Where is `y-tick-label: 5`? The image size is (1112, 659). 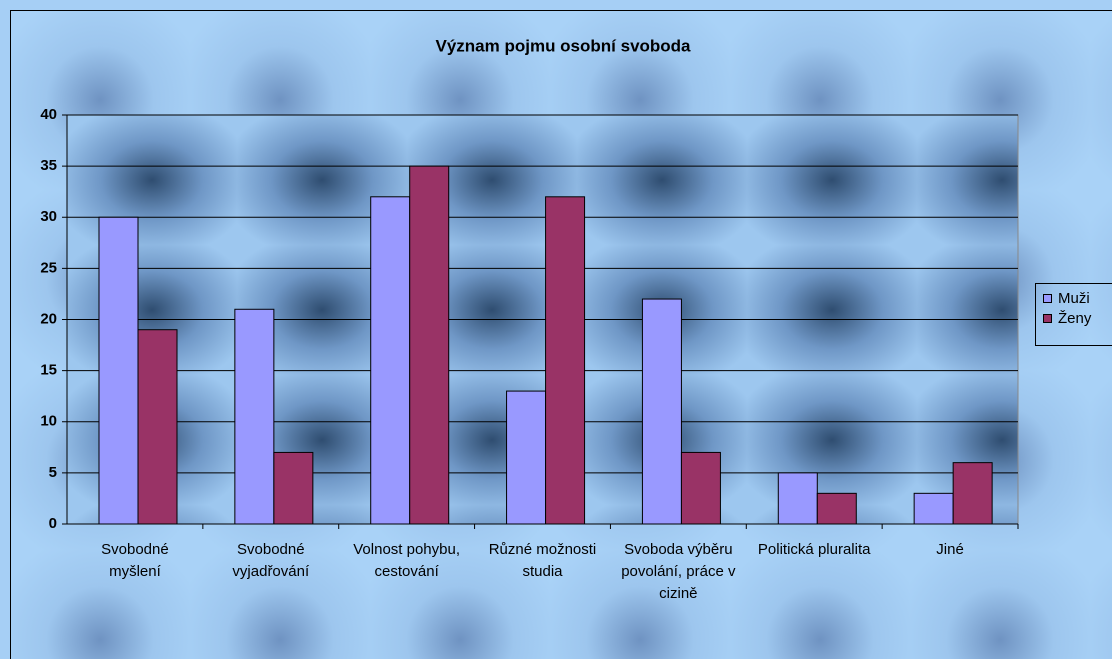 y-tick-label: 5 is located at coordinates (53, 472).